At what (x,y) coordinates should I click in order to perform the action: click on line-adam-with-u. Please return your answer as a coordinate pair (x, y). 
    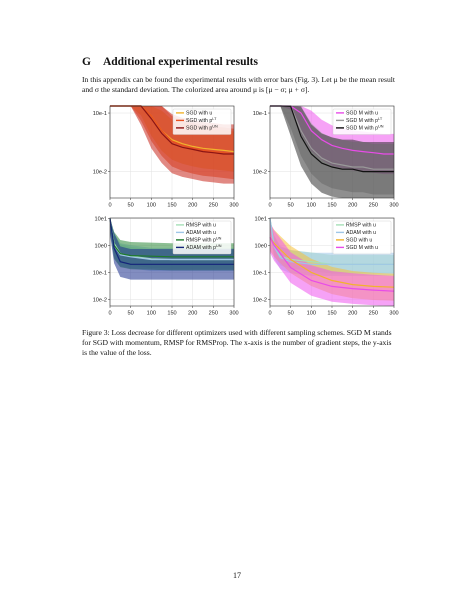
    Looking at the image, I should click on (331, 241).